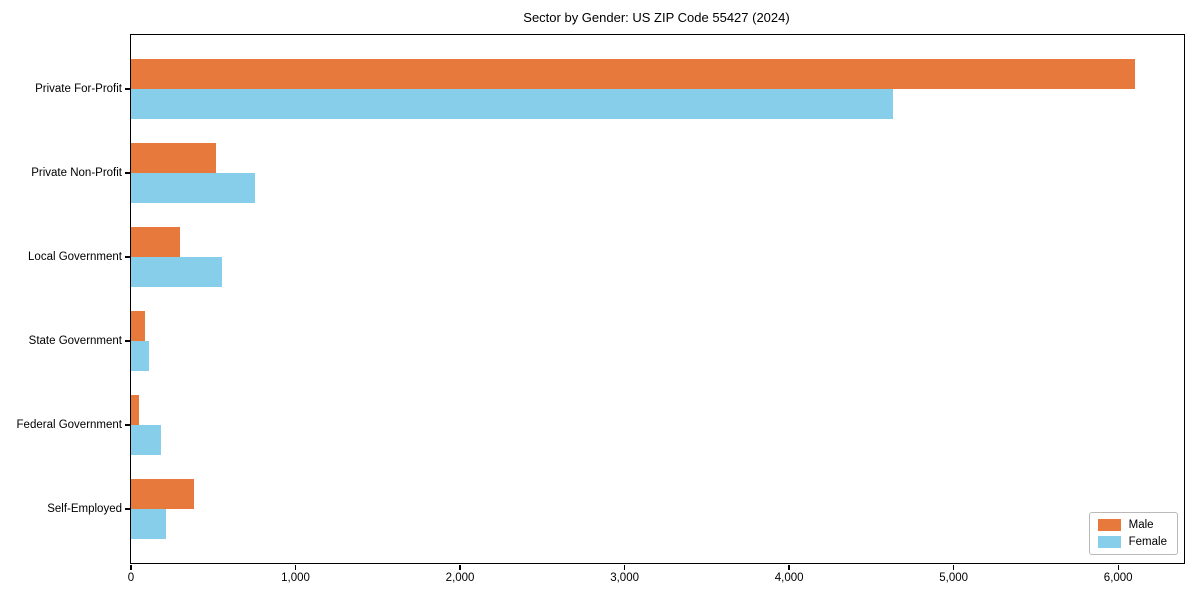 The image size is (1200, 600). I want to click on bar-female-private-for-profit, so click(512, 104).